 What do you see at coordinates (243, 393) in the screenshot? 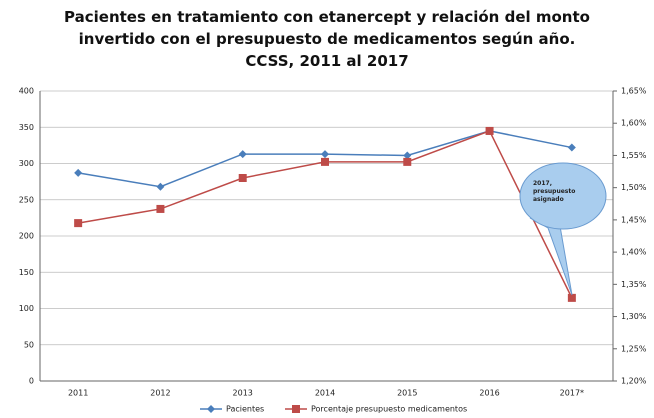
I see `x-tick-label: 2013` at bounding box center [243, 393].